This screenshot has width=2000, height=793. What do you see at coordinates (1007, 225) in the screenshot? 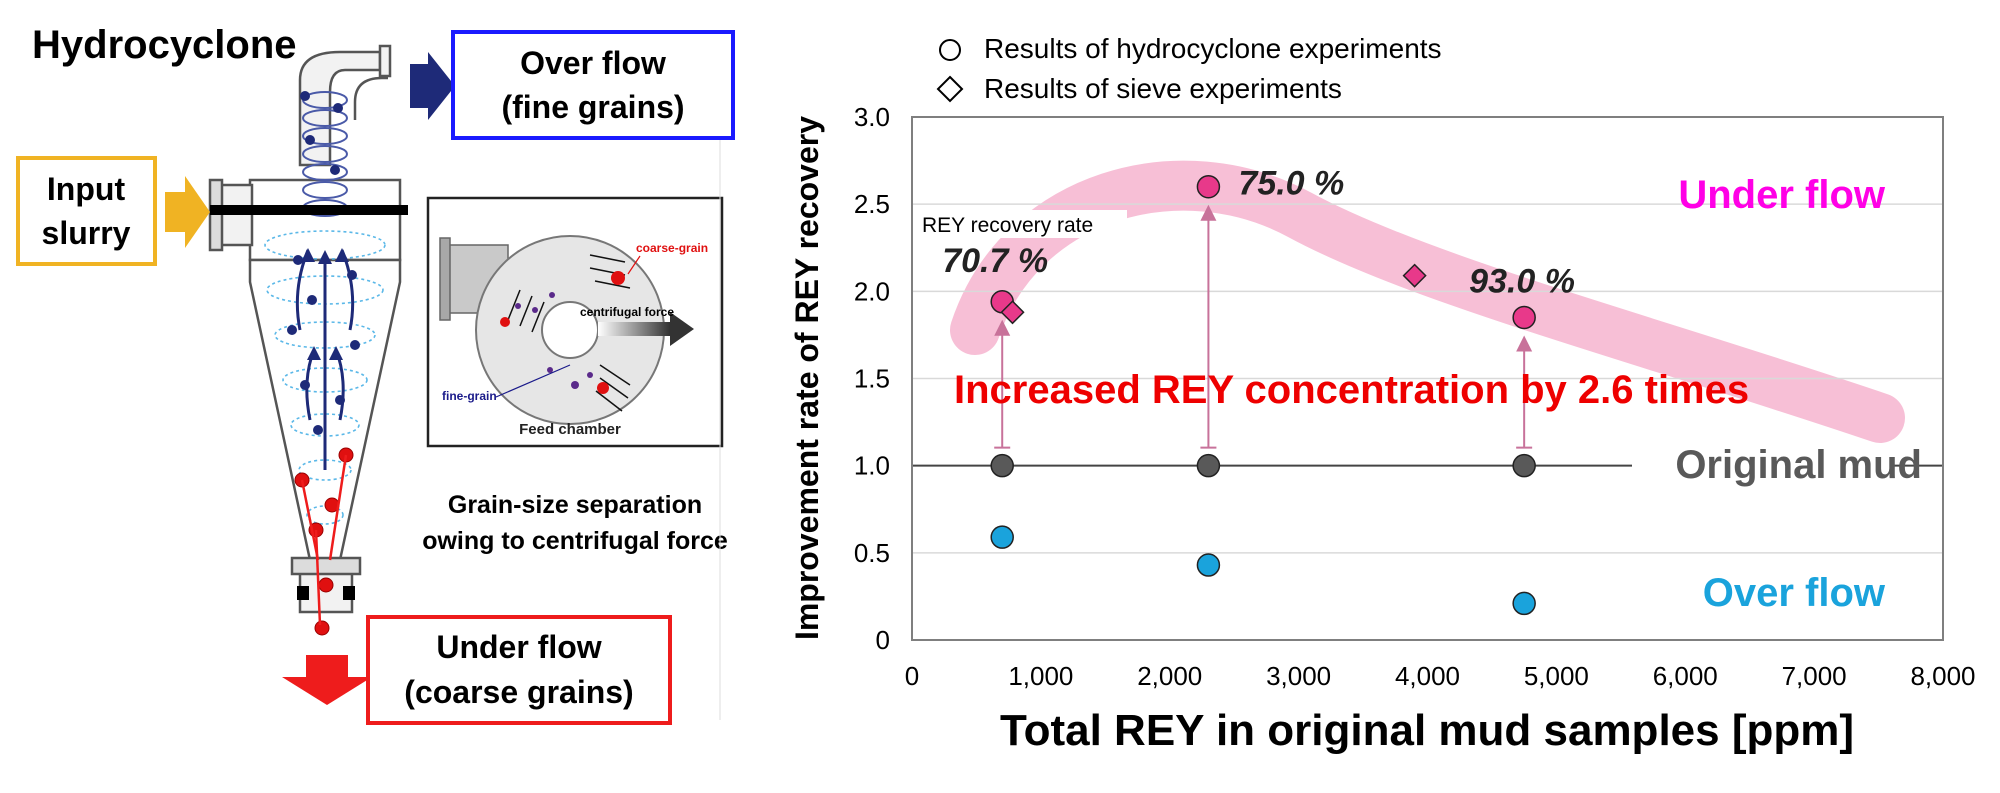
I see `recovery-rate-title: REY recovery rate` at bounding box center [1007, 225].